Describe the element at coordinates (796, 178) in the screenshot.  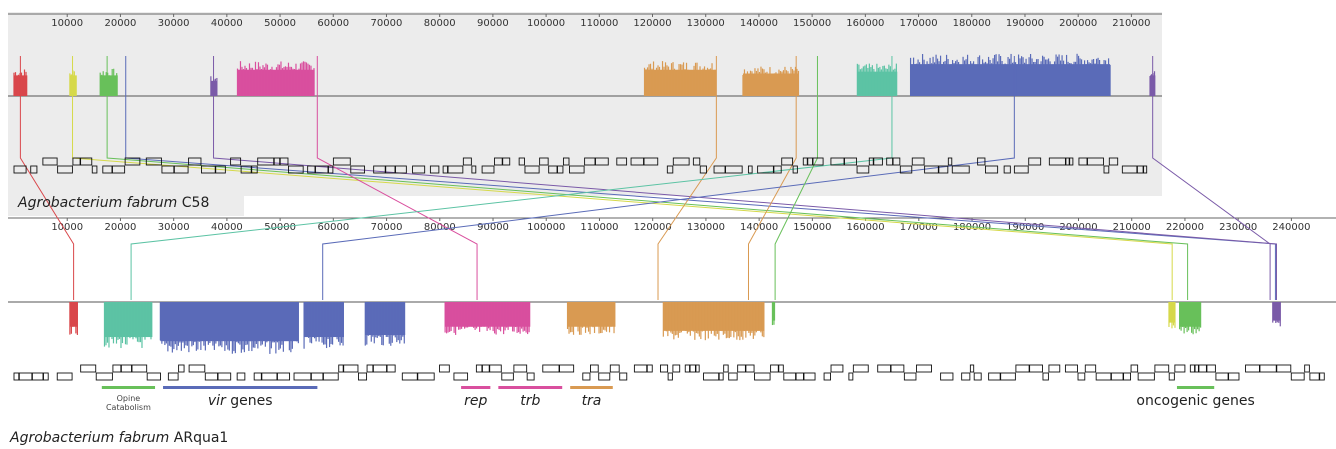
I see `connection-line` at that location.